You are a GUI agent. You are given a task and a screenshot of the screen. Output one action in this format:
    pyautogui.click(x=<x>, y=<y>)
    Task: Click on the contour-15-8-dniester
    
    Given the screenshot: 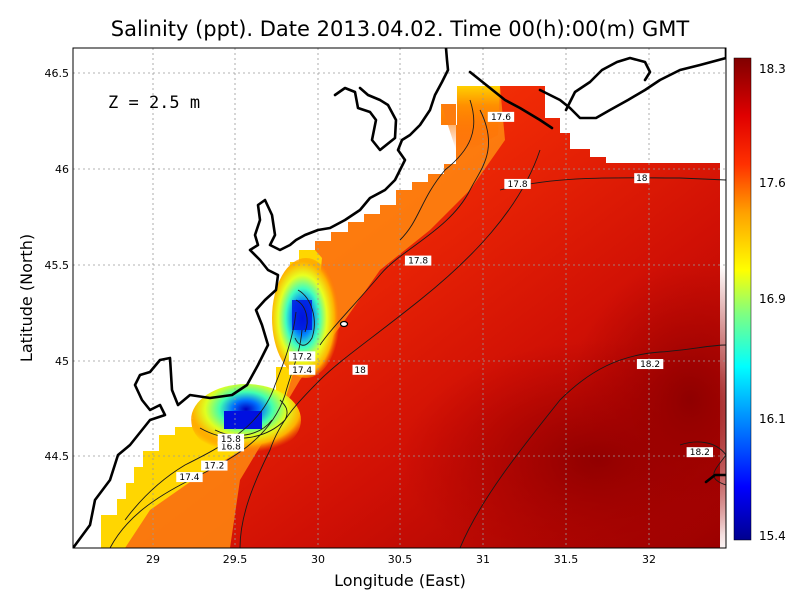 What is the action you would take?
    pyautogui.click(x=243, y=427)
    